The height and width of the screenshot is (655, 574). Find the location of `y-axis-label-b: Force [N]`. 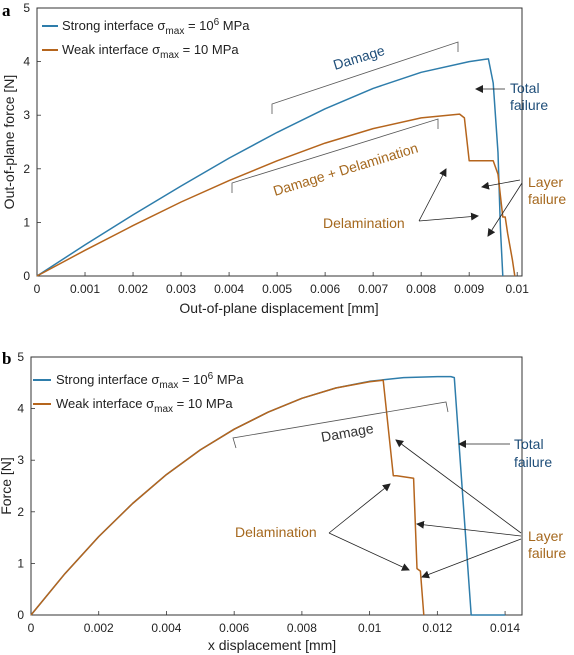

y-axis-label-b: Force [N] is located at coordinates (7, 486).